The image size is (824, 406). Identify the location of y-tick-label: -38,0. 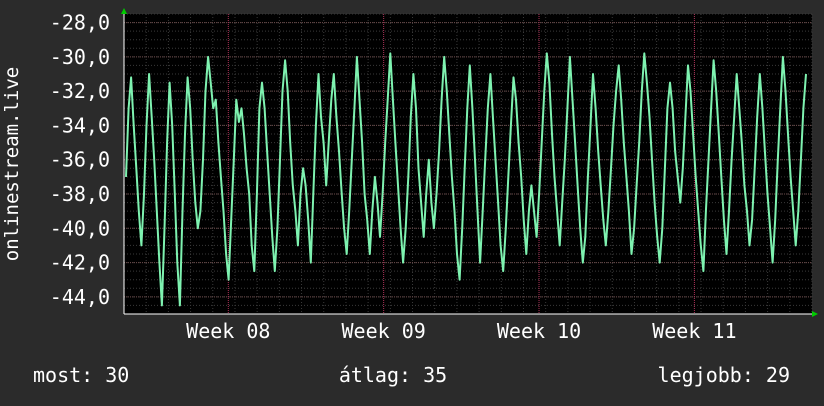
(80, 194).